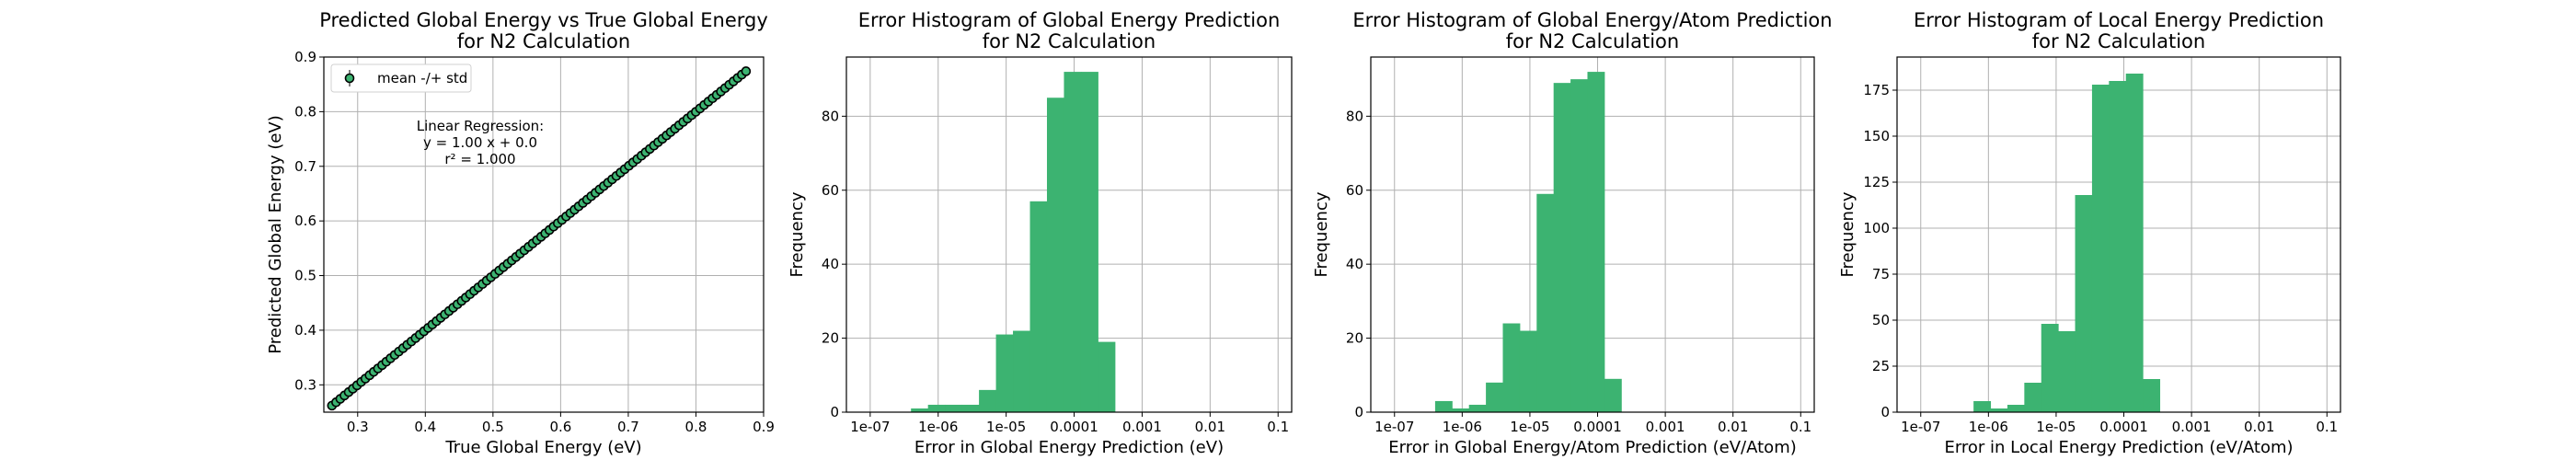  Describe the element at coordinates (1876, 182) in the screenshot. I see `y-tick-label: 125` at that location.